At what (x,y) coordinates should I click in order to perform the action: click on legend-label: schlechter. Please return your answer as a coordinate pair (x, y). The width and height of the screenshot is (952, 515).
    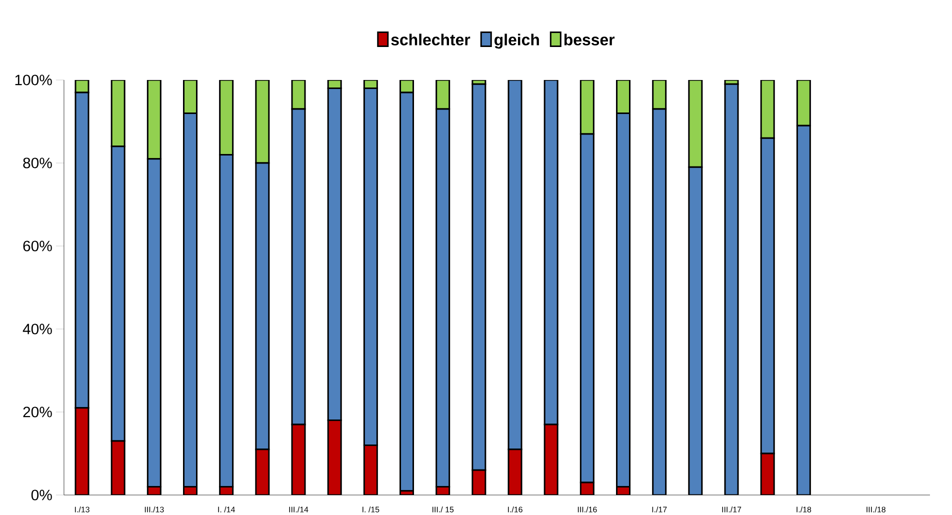
    Looking at the image, I should click on (430, 40).